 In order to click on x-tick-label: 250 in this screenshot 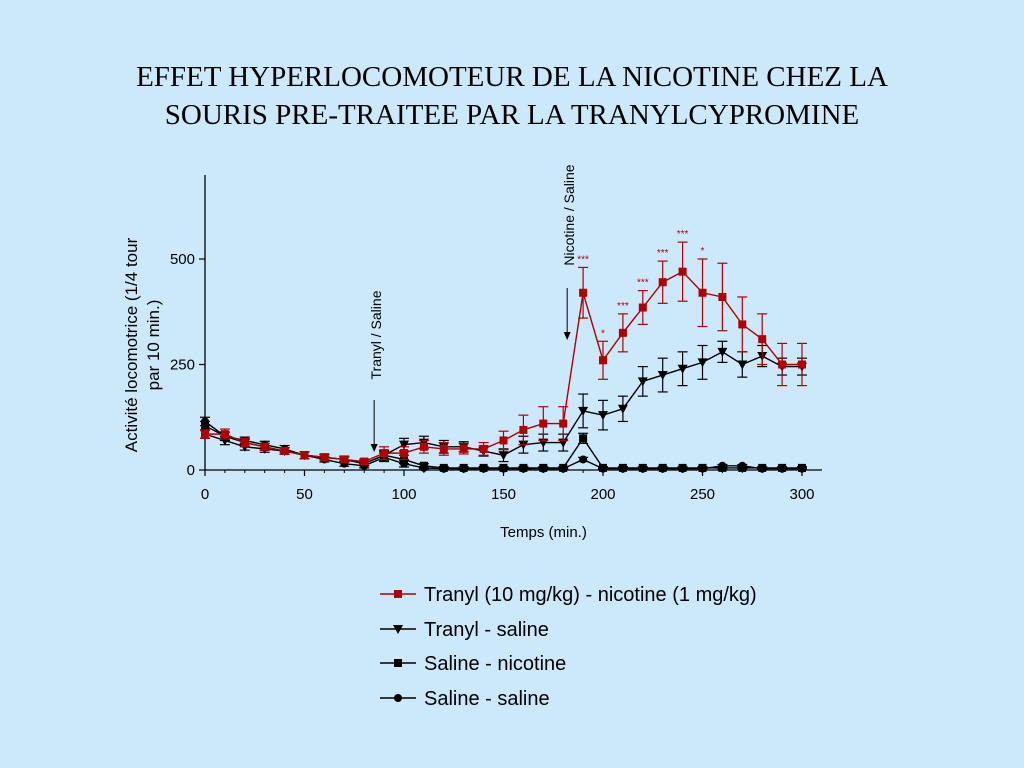, I will do `click(702, 494)`.